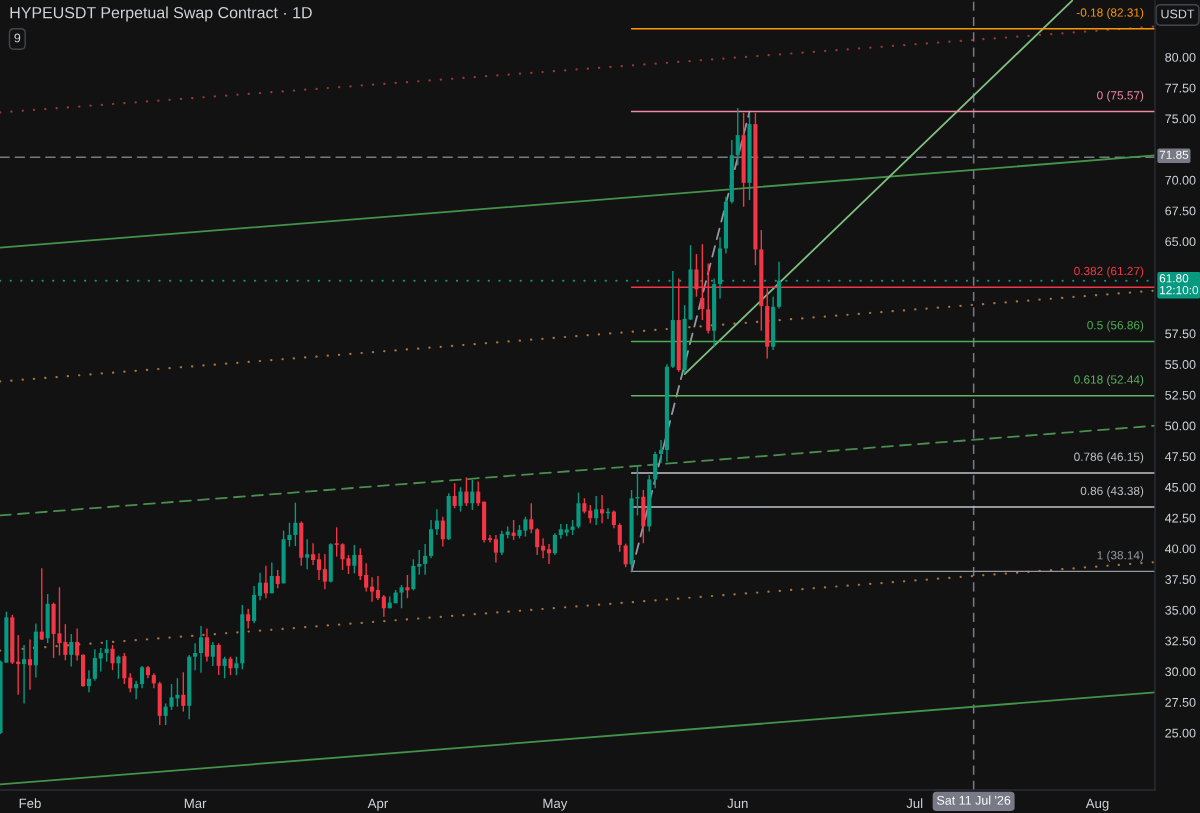 The image size is (1200, 813). Describe the element at coordinates (1110, 14) in the screenshot. I see `series-label: -0.18 (82.31)` at that location.